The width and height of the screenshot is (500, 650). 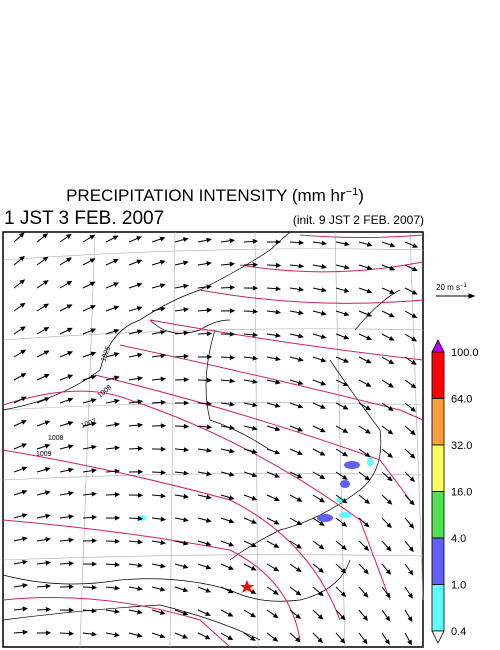 What do you see at coordinates (465, 353) in the screenshot?
I see `colorbar-label: 100.0` at bounding box center [465, 353].